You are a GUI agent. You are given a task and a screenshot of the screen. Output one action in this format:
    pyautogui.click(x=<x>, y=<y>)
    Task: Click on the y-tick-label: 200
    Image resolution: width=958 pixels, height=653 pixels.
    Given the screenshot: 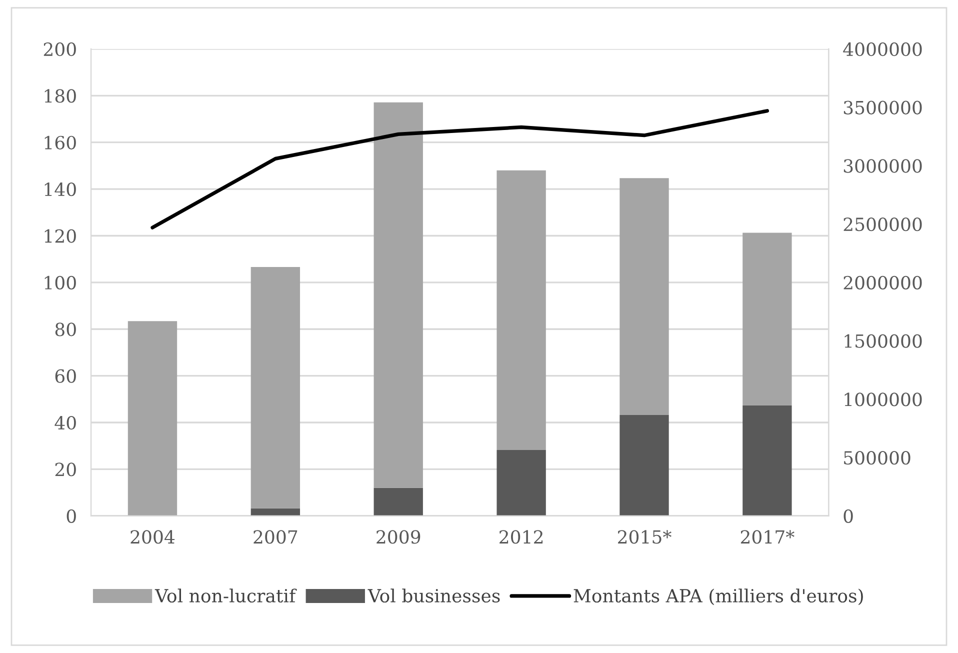 What is the action you would take?
    pyautogui.click(x=60, y=49)
    